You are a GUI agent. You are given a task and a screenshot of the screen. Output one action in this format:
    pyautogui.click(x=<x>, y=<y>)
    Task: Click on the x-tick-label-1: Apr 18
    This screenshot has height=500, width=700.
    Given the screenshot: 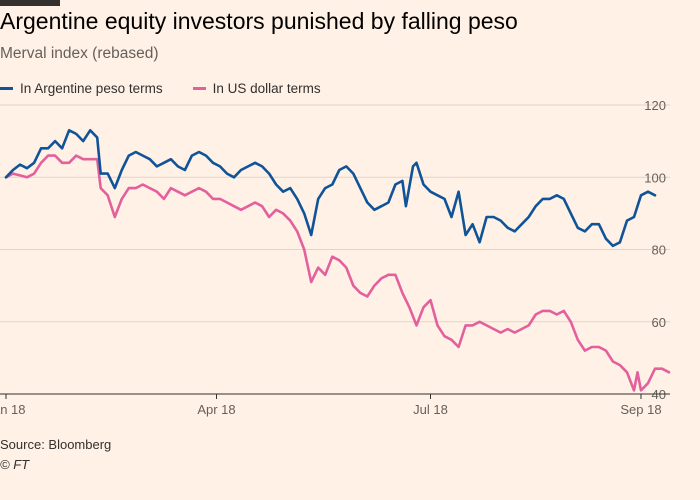 What is the action you would take?
    pyautogui.click(x=216, y=409)
    